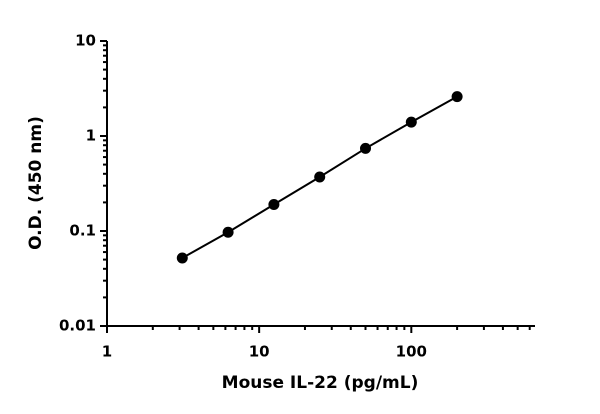 Image resolution: width=600 pixels, height=414 pixels. Describe the element at coordinates (107, 352) in the screenshot. I see `x-tick-label: 1` at that location.